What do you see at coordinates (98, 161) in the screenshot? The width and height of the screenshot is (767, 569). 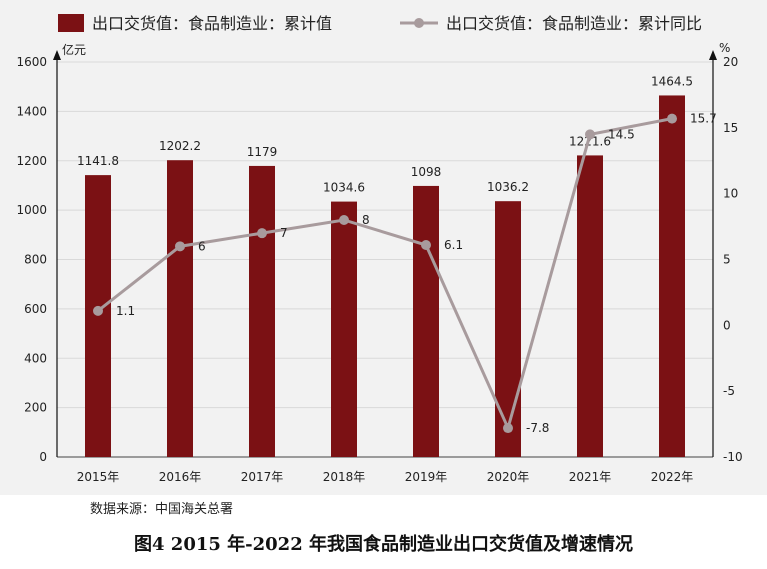 I see `bar-value-label: 1141.8` at bounding box center [98, 161].